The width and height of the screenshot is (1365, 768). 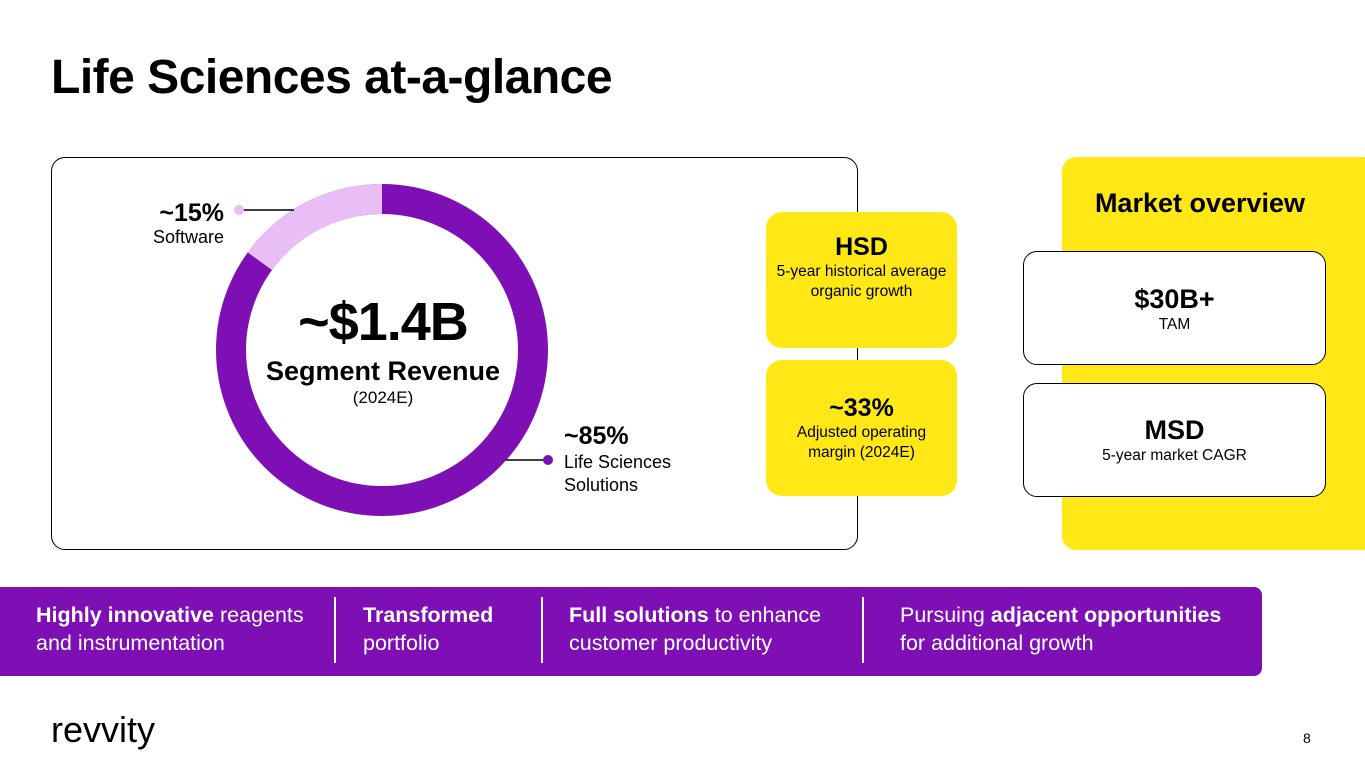 I want to click on market-tam-label: TAM, so click(x=1174, y=324).